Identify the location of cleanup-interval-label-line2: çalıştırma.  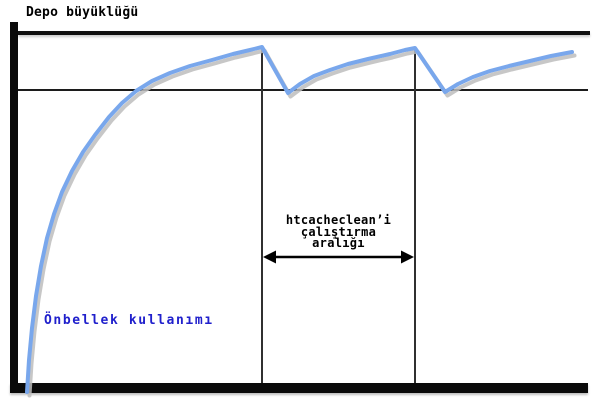
(338, 231).